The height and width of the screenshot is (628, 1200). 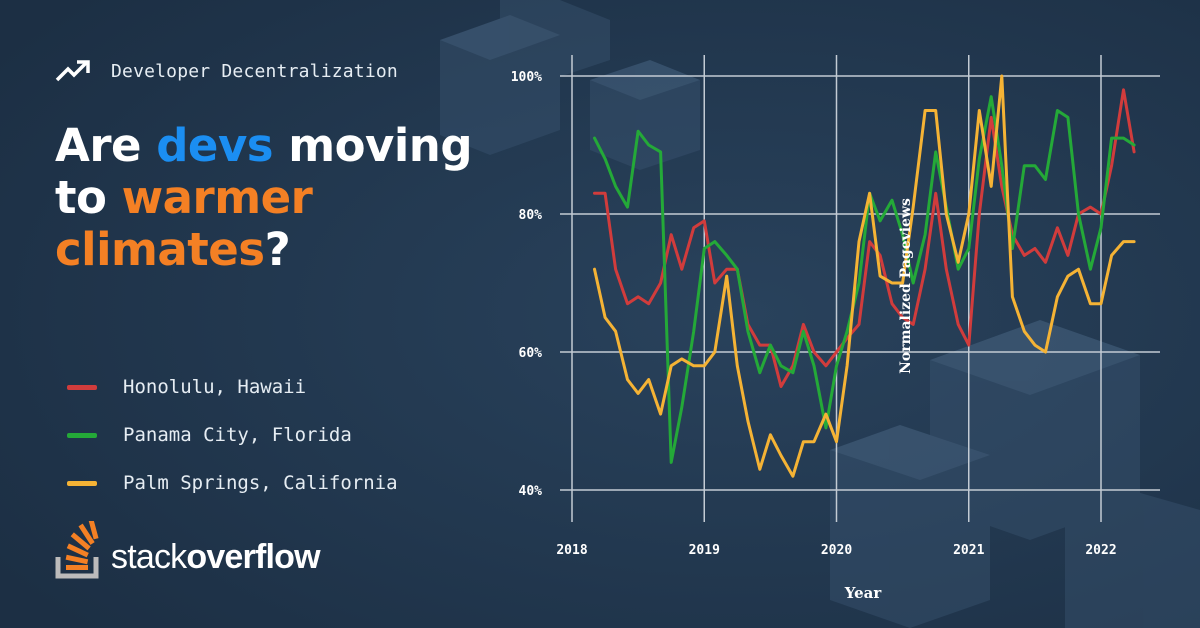 What do you see at coordinates (215, 387) in the screenshot?
I see `legend-label-honolulu: Honolulu, Hawaii` at bounding box center [215, 387].